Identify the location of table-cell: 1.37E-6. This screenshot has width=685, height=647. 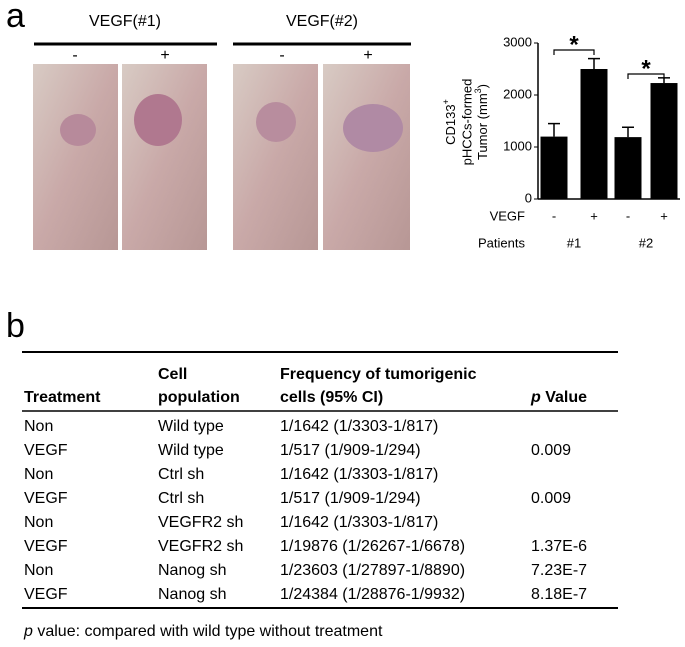
(559, 546).